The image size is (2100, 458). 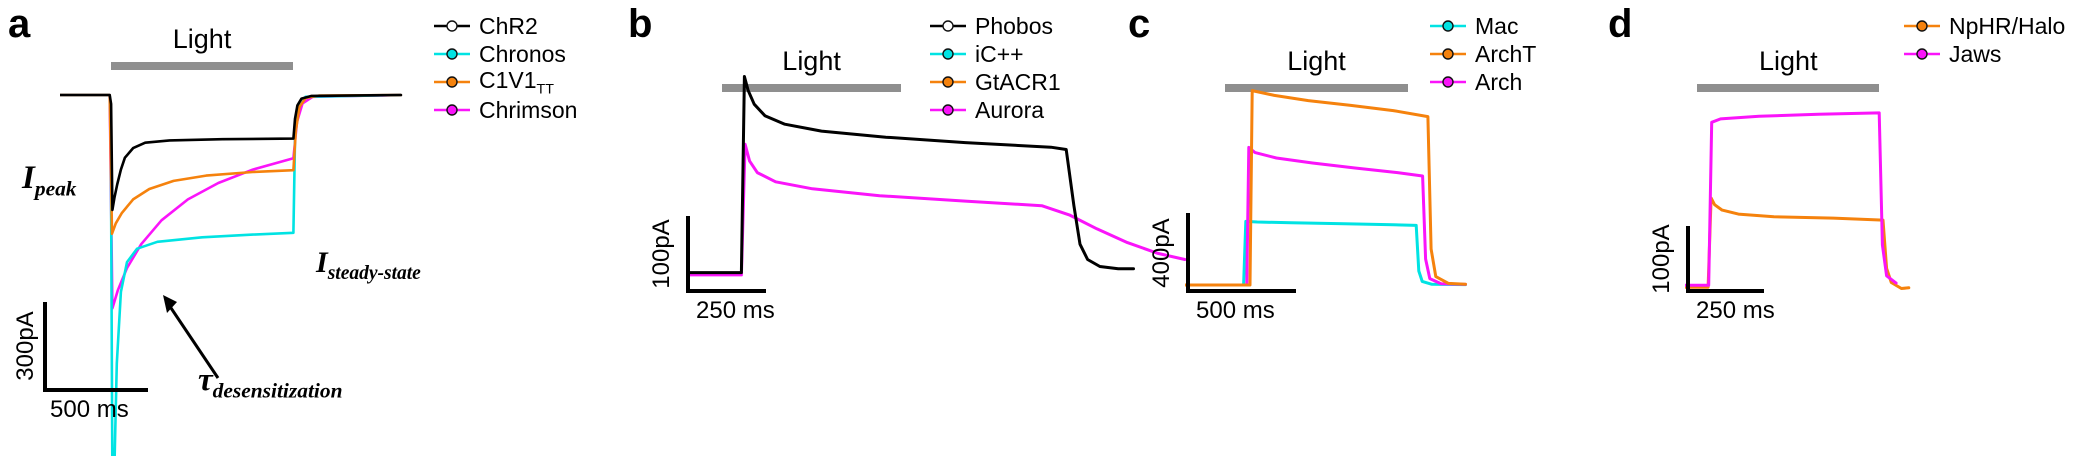 I want to click on traces-plot-c, so click(x=1326, y=188).